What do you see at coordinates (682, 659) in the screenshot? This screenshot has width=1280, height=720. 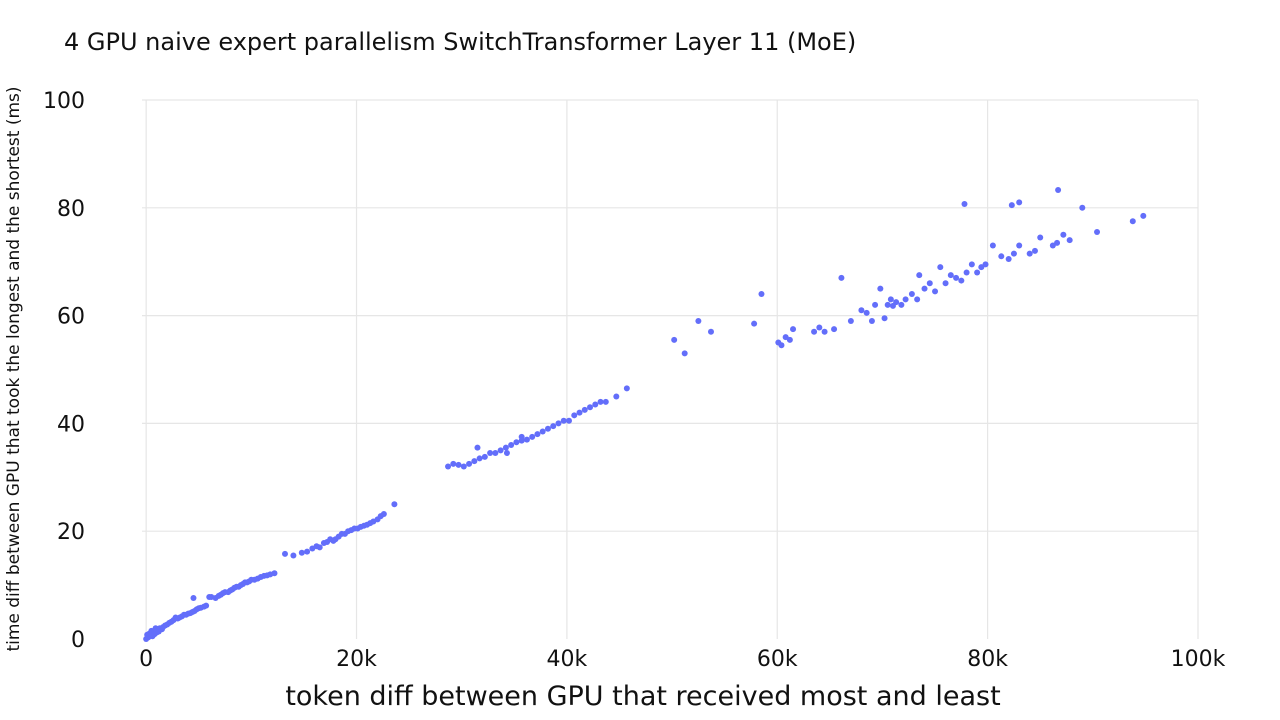 I see `x-tick-labels: 0 20k 40k 60k 80k 100k` at bounding box center [682, 659].